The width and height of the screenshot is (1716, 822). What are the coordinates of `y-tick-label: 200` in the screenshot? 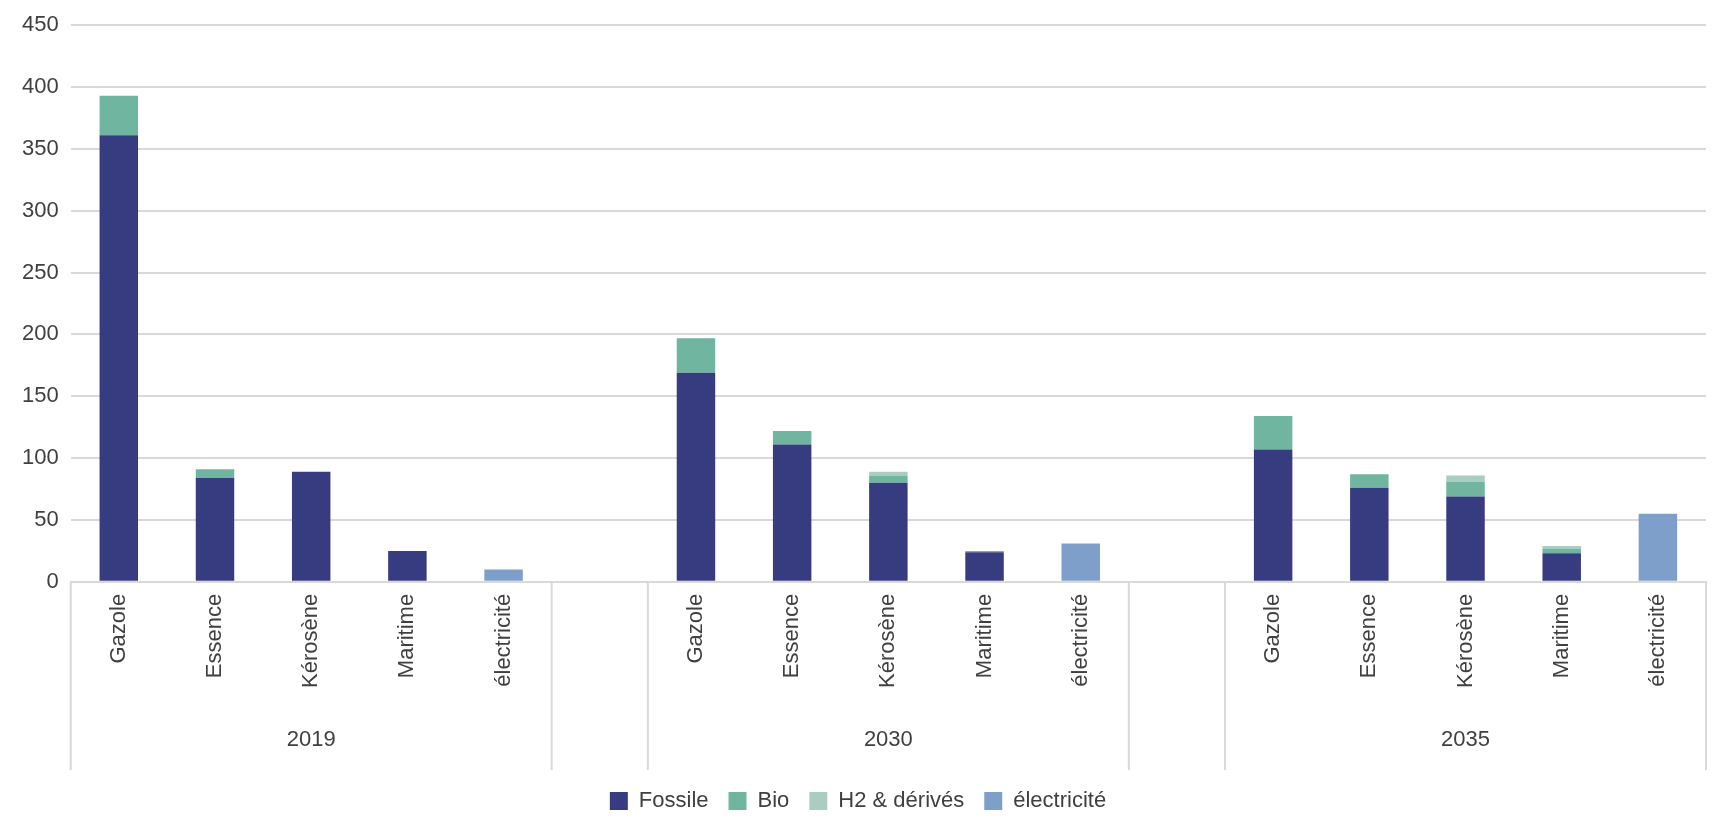 It's located at (40, 333).